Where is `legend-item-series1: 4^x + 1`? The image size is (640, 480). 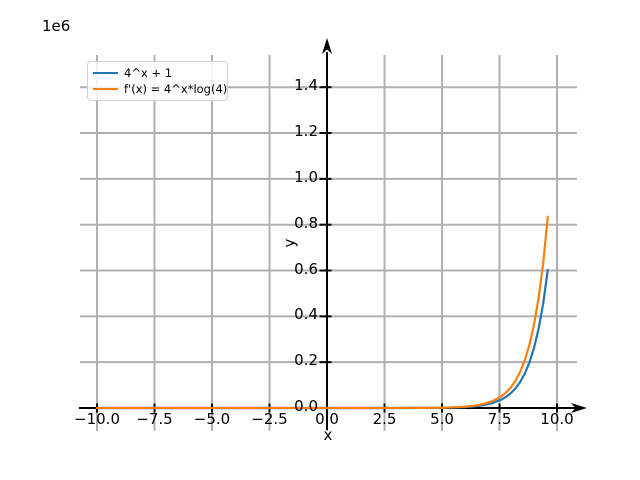 legend-item-series1: 4^x + 1 is located at coordinates (157, 72).